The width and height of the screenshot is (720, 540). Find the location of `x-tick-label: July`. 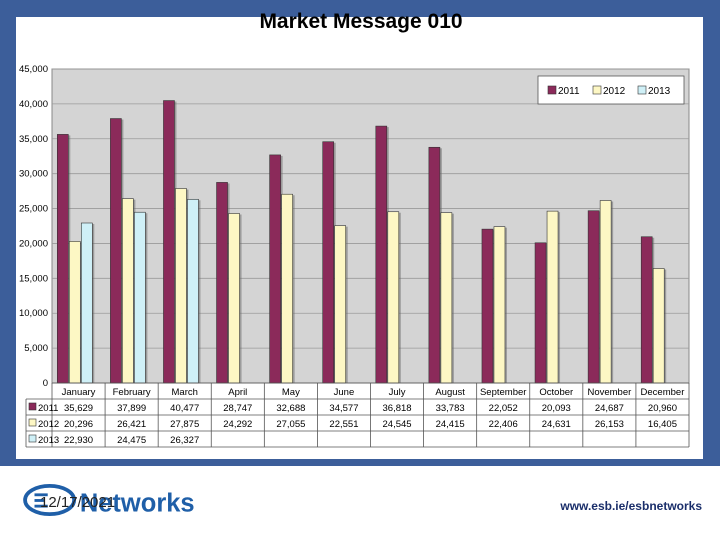

x-tick-label: July is located at coordinates (397, 392).